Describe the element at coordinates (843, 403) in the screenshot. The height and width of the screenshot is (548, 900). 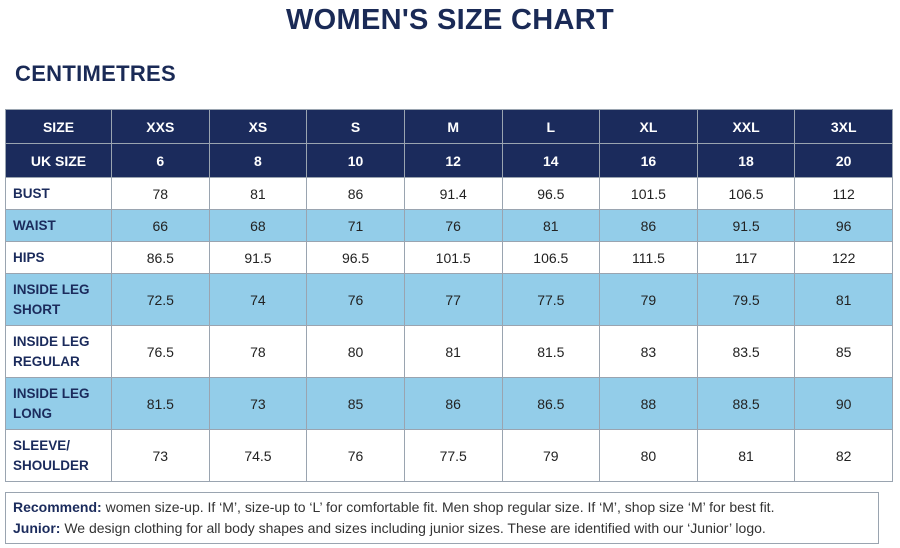
I see `measurement-cell: 90` at that location.